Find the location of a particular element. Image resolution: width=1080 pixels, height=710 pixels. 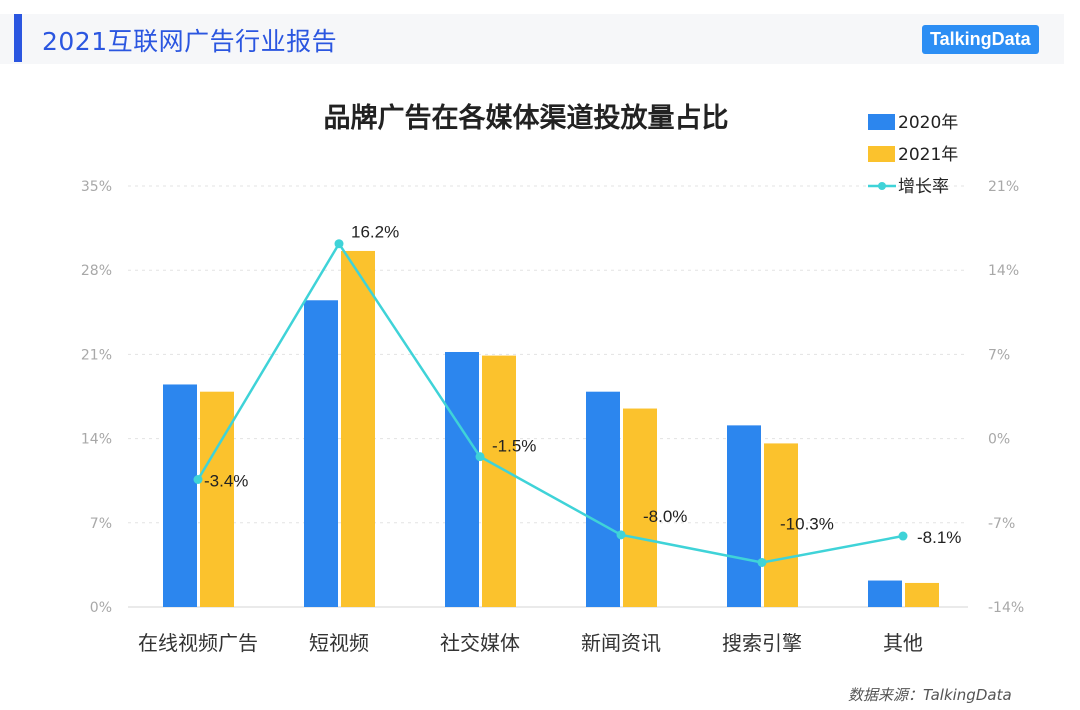

left-tick-label: 35% is located at coordinates (96, 187).